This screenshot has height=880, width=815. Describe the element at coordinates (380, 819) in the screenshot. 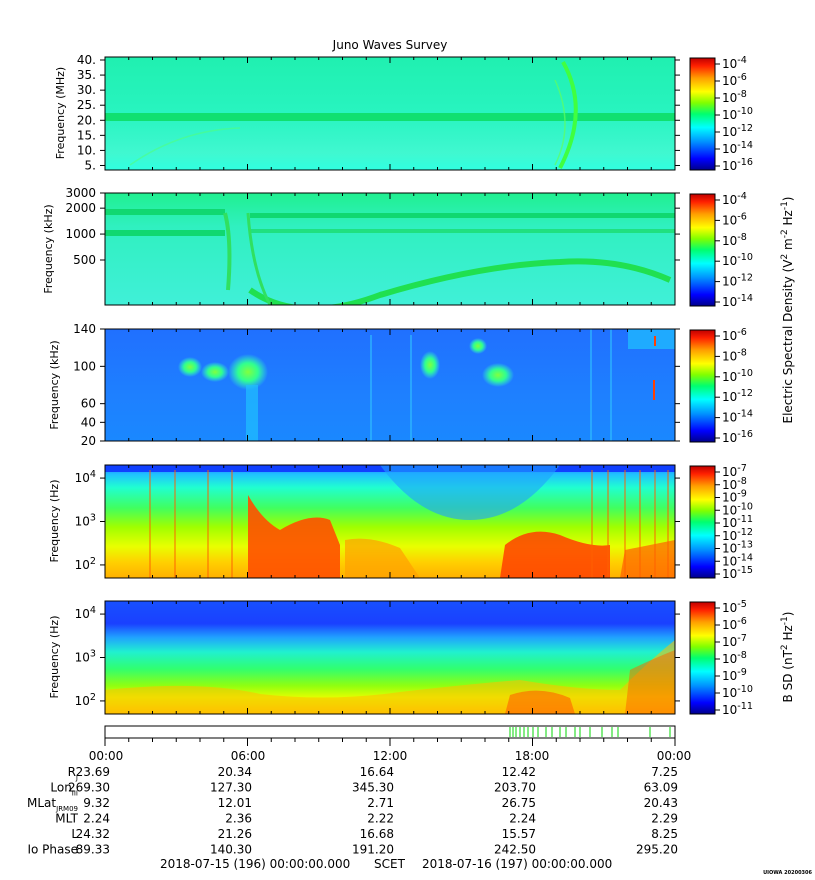

I see `ephem-value: 2.22` at that location.